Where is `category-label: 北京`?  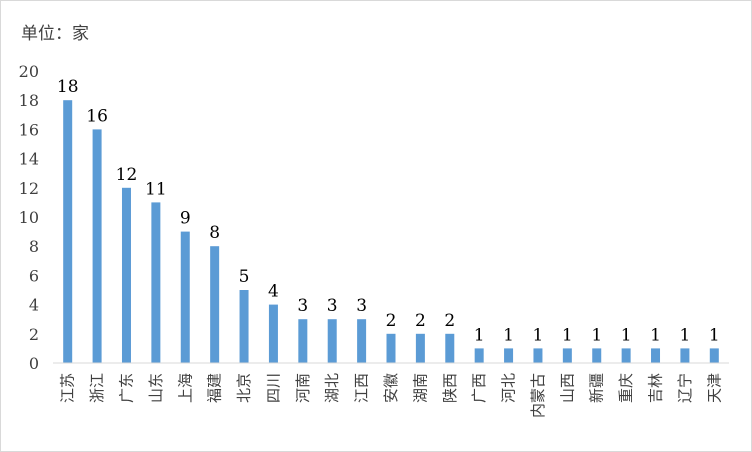
category-label: 北京 is located at coordinates (244, 388).